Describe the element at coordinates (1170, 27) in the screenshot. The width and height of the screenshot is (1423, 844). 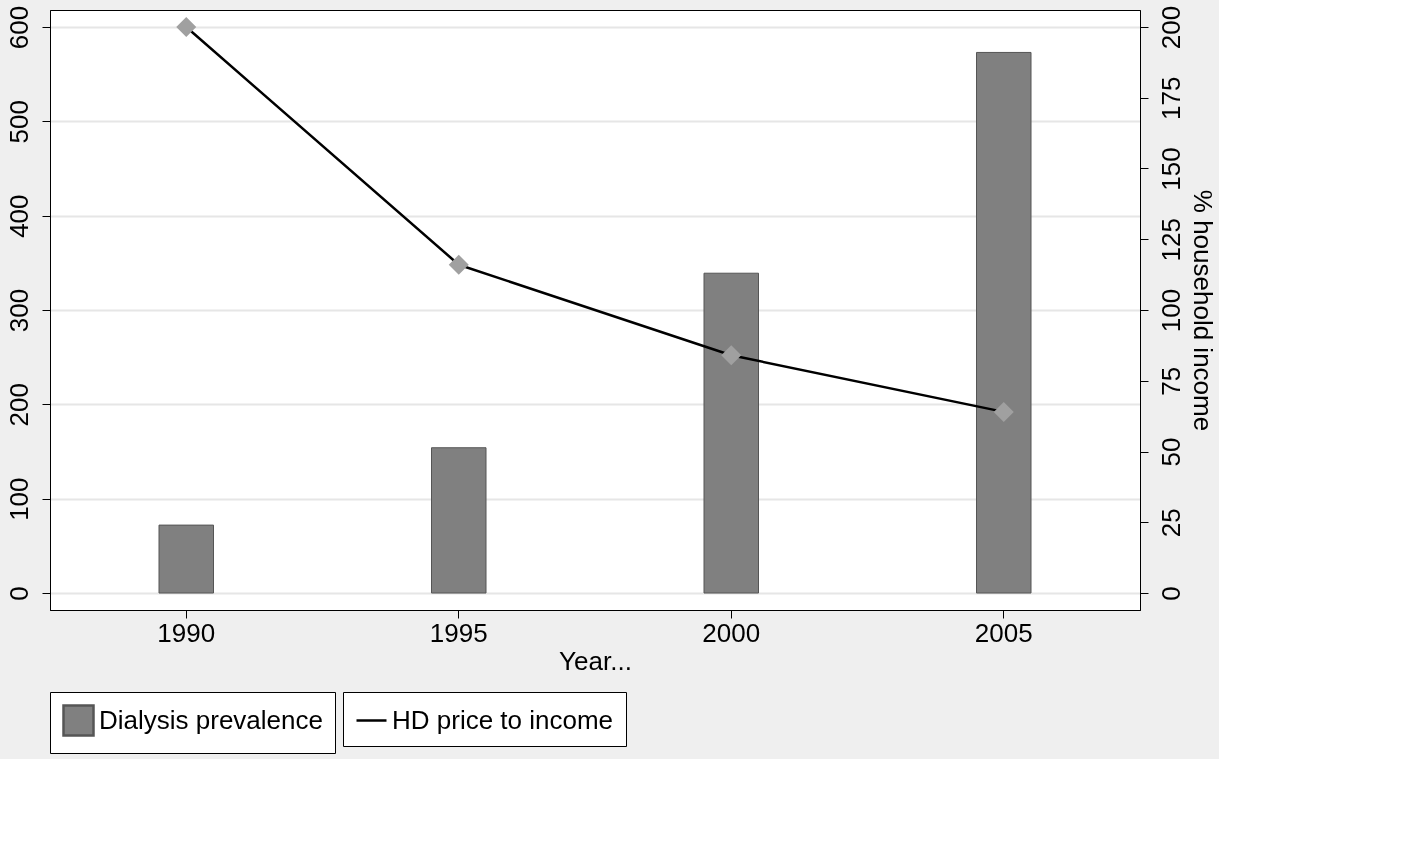
I see `y2-tick-label: 200` at that location.